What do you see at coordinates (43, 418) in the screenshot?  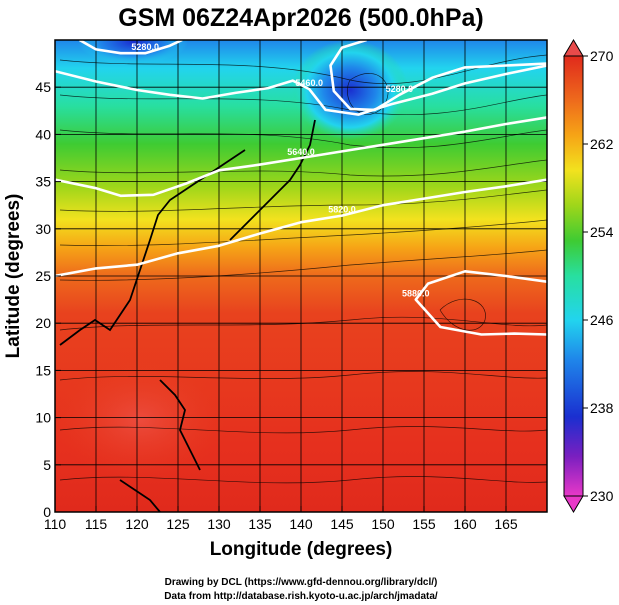 I see `y-tick-label: 10` at bounding box center [43, 418].